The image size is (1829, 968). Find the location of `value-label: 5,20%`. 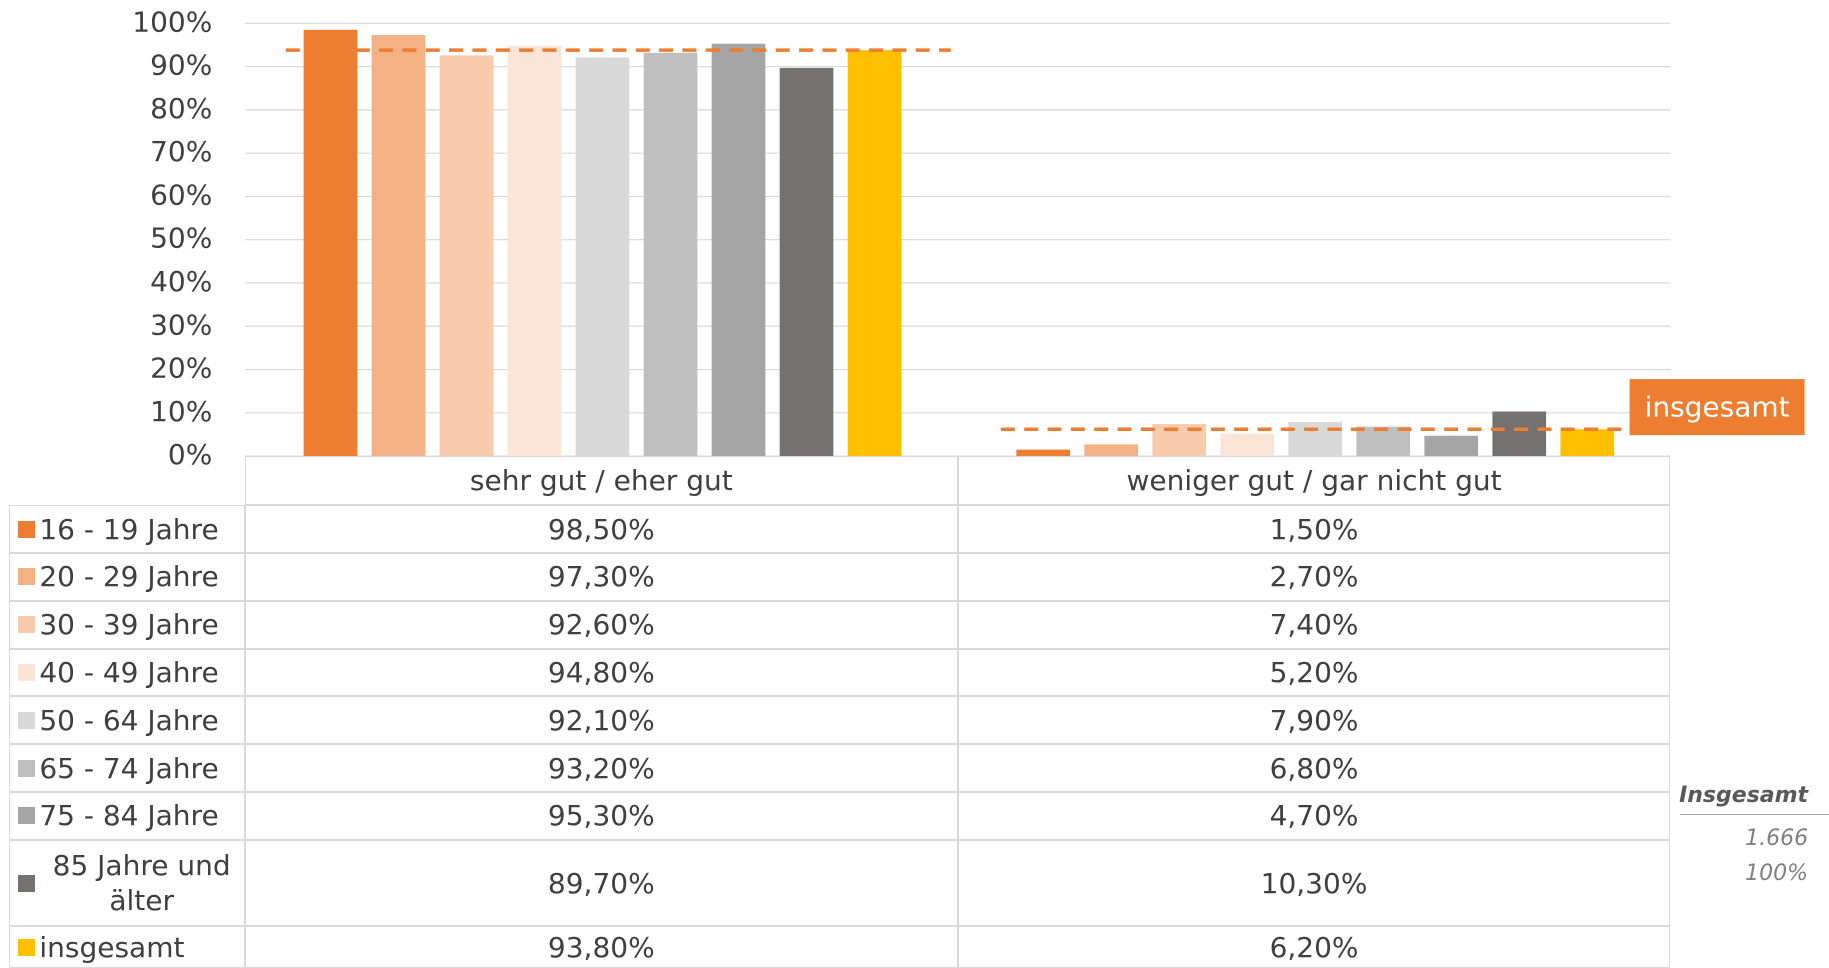

value-label: 5,20% is located at coordinates (1314, 672).